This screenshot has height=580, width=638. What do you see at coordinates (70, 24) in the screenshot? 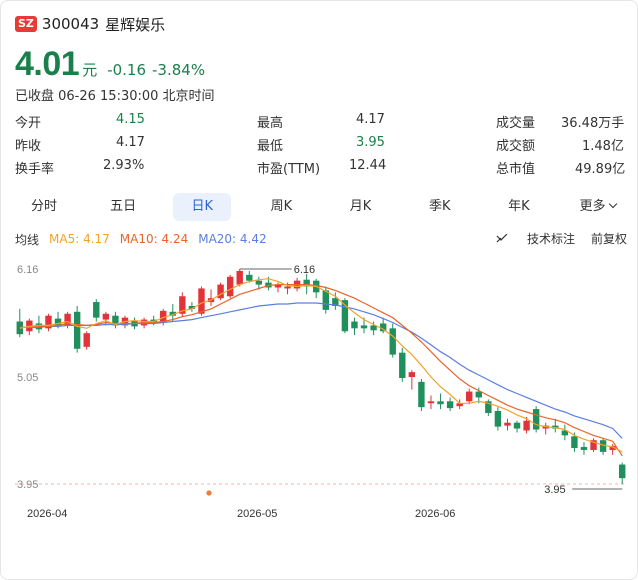
I see `stock-code: 300043` at bounding box center [70, 24].